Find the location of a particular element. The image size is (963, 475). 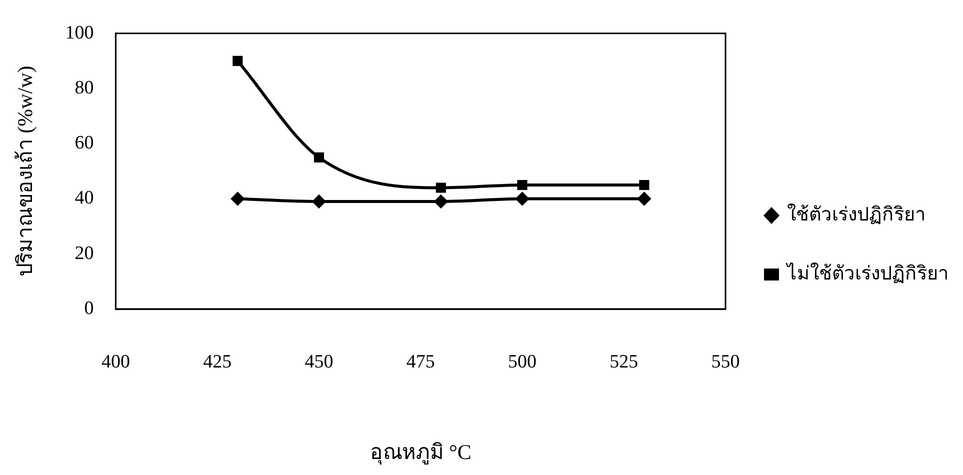

y-tick-label: 60 is located at coordinates (84, 143).